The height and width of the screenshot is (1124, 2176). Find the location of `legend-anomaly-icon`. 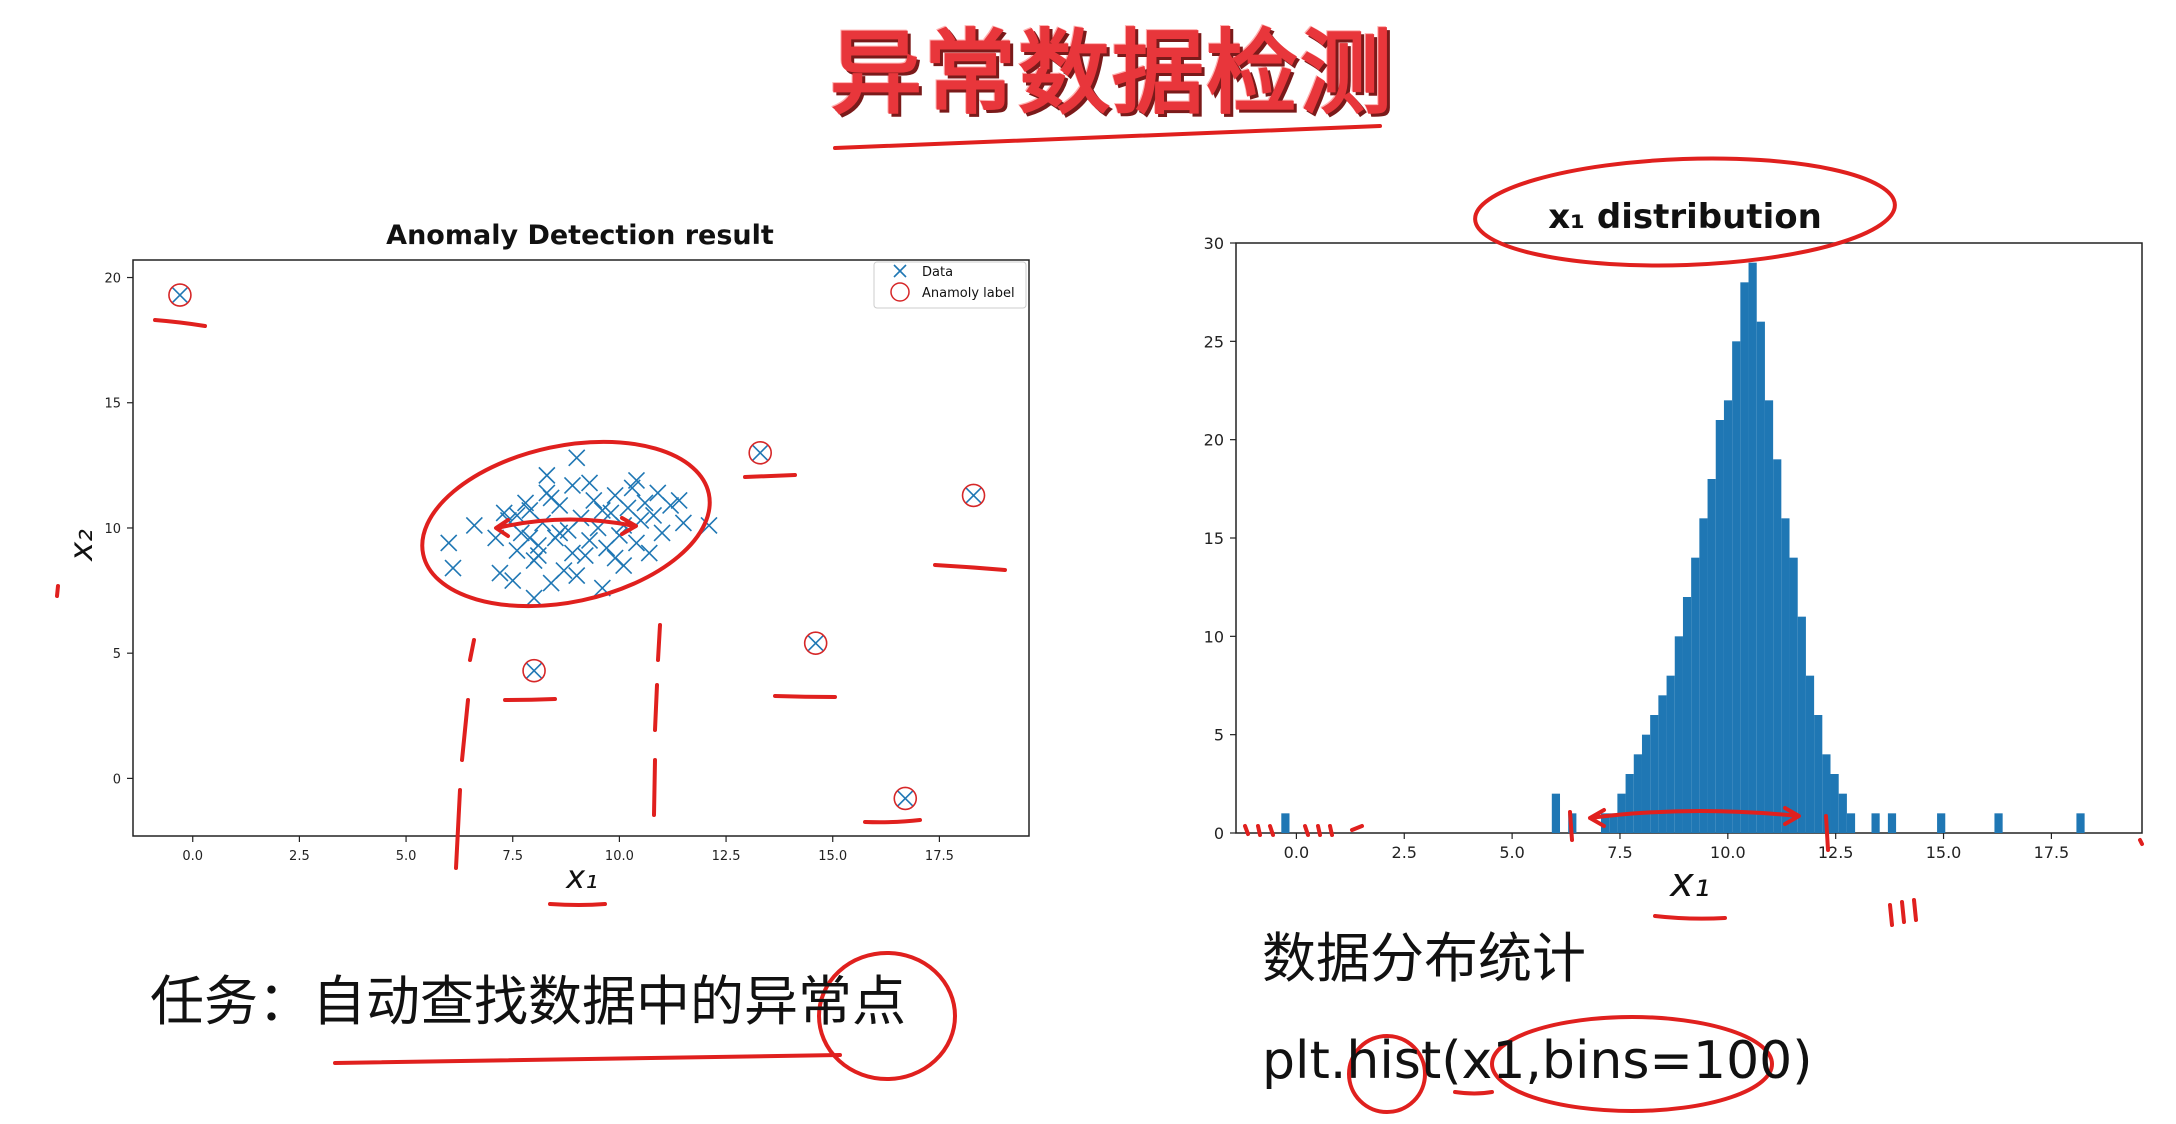

legend-anomaly-icon is located at coordinates (900, 292).